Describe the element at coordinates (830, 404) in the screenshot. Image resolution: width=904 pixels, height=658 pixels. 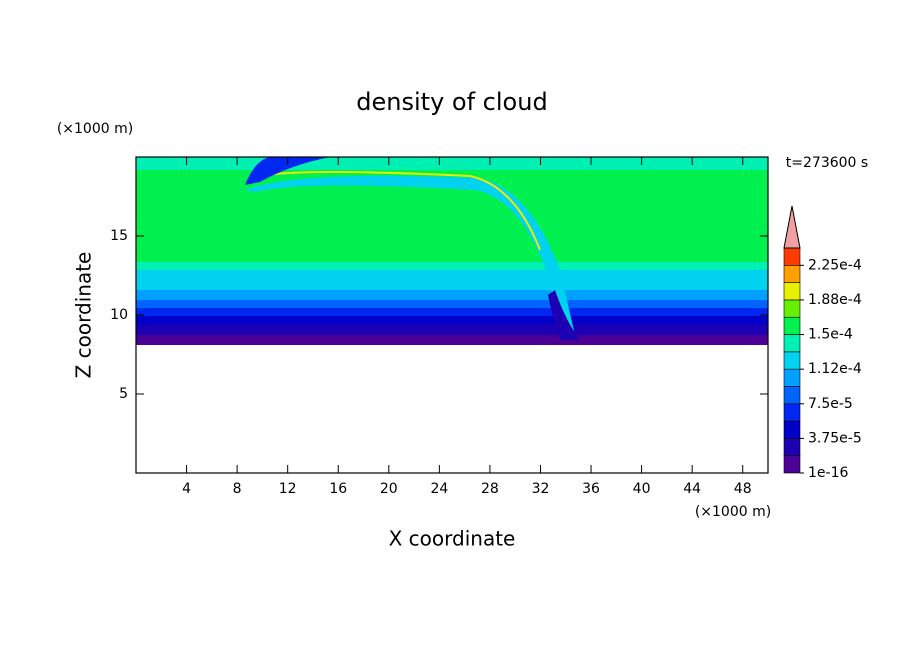
I see `colorbar-label: 7.5e-5` at that location.